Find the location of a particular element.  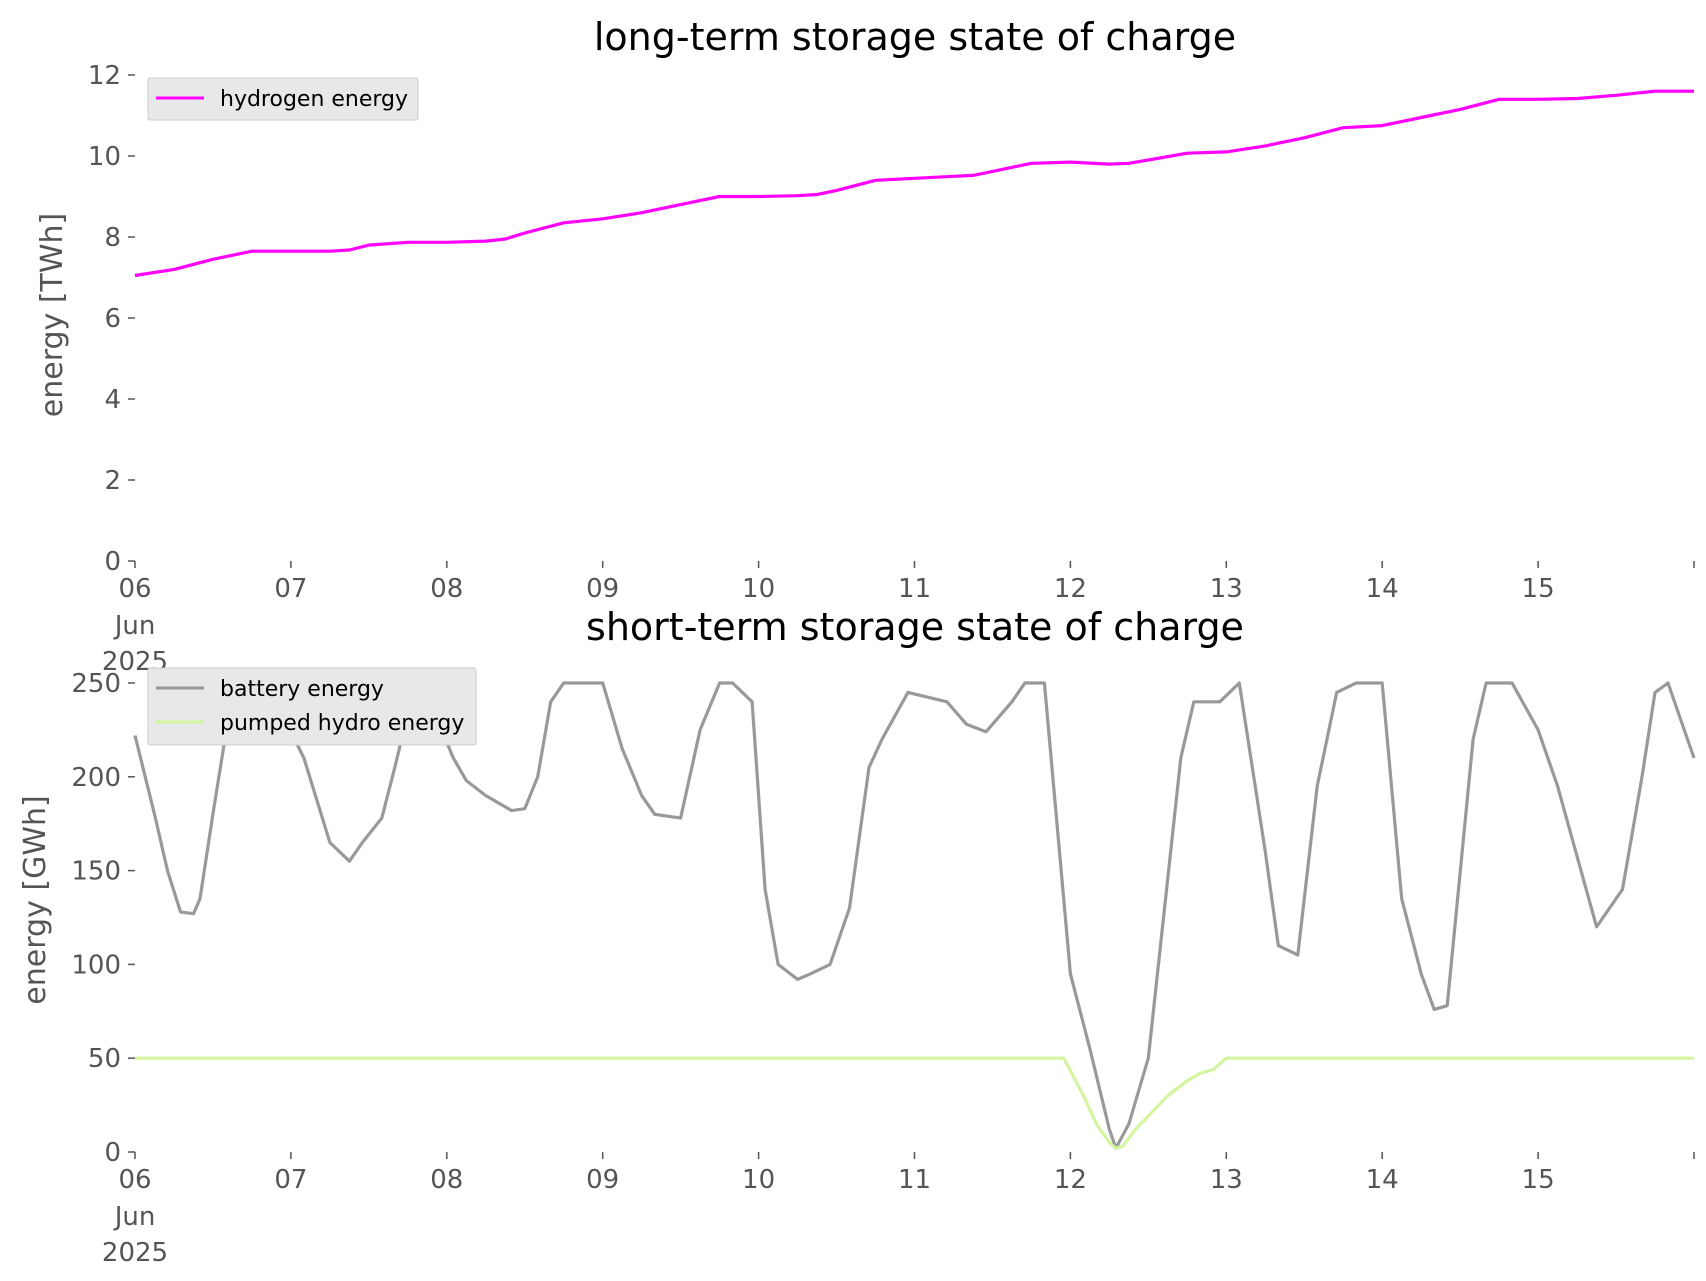

y-tick-label: 10 is located at coordinates (104, 157).